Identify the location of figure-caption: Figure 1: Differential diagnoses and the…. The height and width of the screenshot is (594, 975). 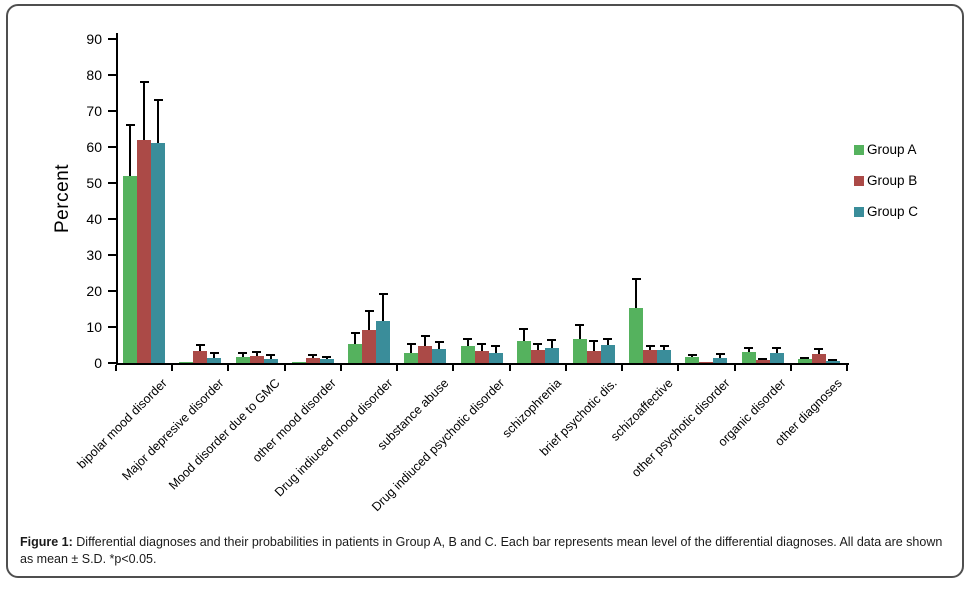
(484, 551).